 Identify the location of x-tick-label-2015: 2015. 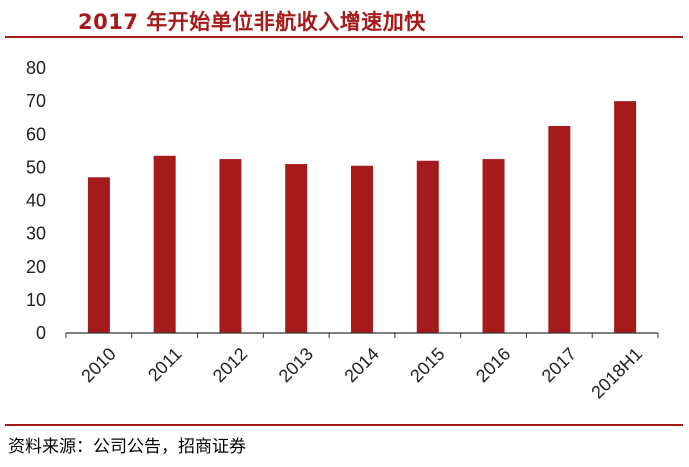
(427, 365).